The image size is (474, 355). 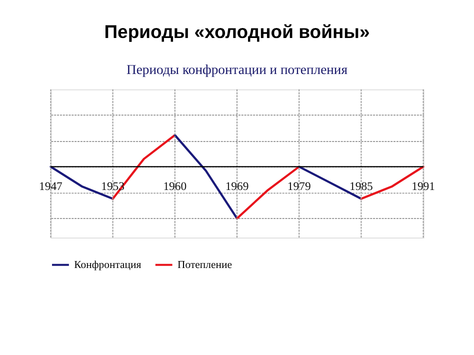 What do you see at coordinates (237, 187) in the screenshot?
I see `x-tick-label: 1969` at bounding box center [237, 187].